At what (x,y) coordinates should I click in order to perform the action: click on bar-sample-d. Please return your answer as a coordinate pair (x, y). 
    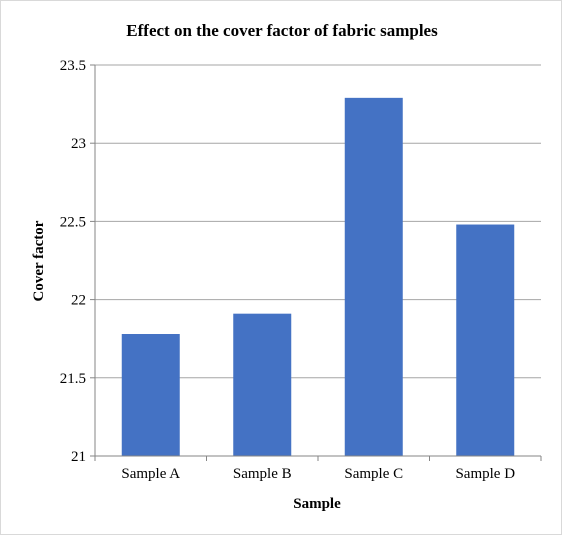
    Looking at the image, I should click on (485, 340).